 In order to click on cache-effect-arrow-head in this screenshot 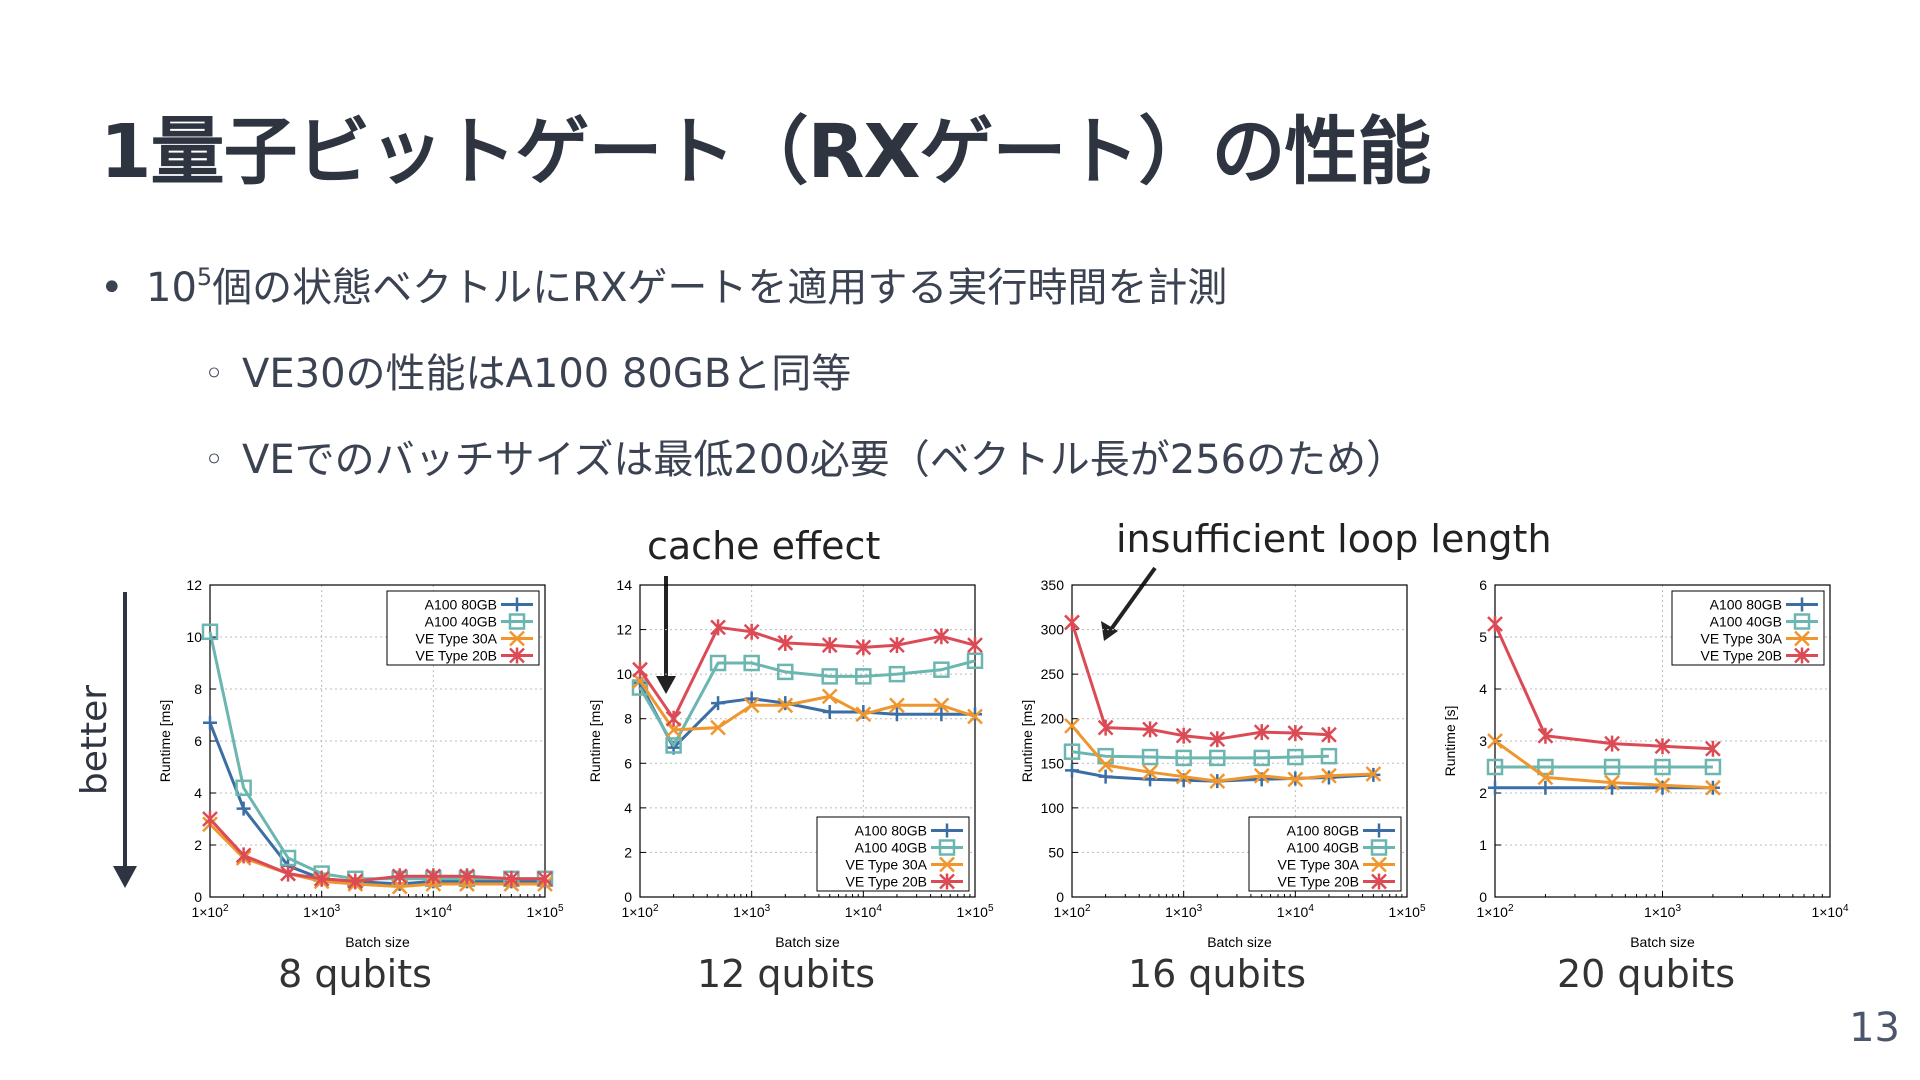, I will do `click(666, 685)`.